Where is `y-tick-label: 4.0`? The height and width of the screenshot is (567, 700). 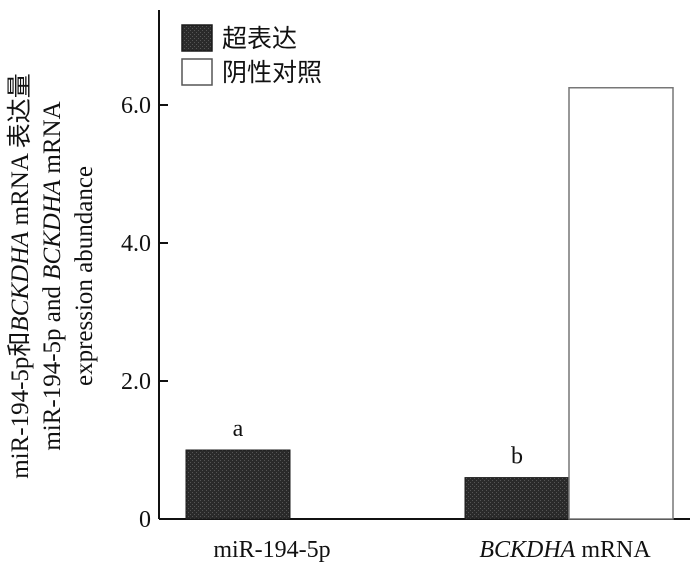
y-tick-label: 4.0 is located at coordinates (136, 244).